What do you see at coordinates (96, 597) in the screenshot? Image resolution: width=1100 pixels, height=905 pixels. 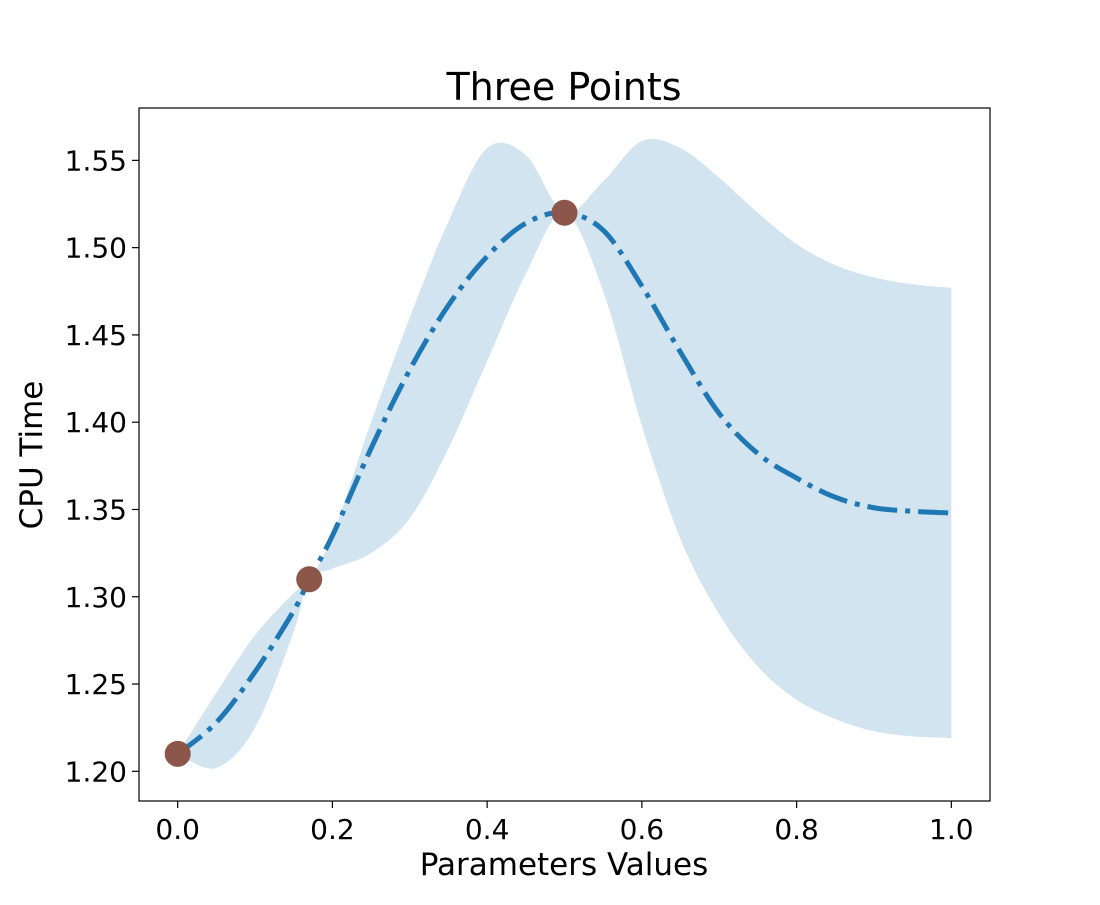 I see `y-tick-label: 1.30` at bounding box center [96, 597].